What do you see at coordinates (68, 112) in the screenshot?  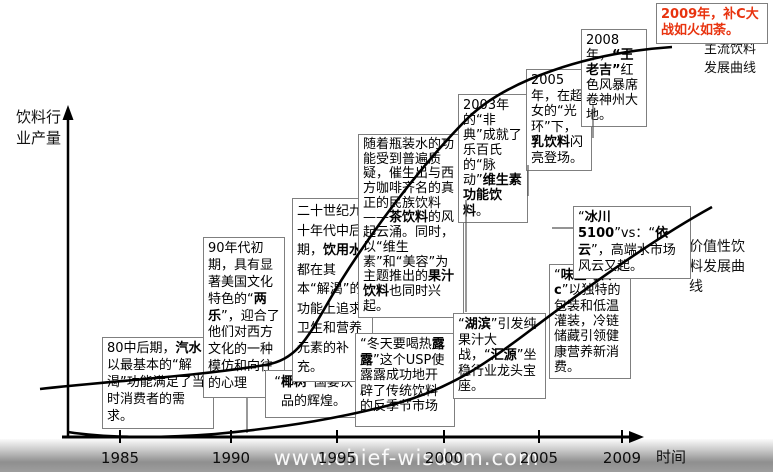 I see `y-axis-arrow-icon` at bounding box center [68, 112].